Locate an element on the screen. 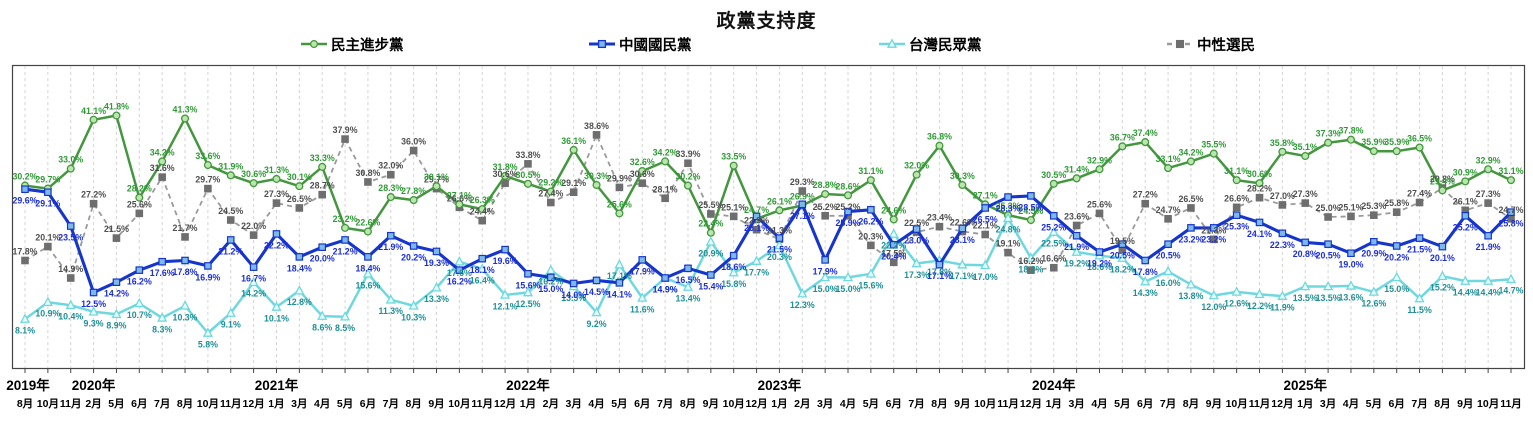 This screenshot has height=426, width=1533. data-point-label: 28.8% is located at coordinates (825, 185).